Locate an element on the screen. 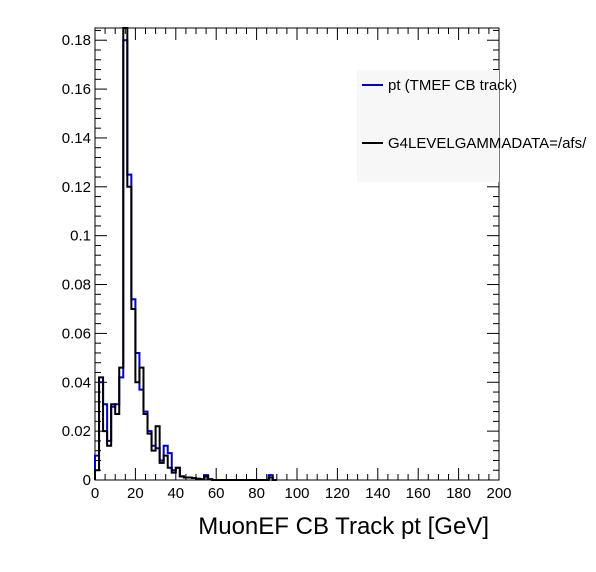 This screenshot has height=572, width=596. y-tick-label: 0.12 is located at coordinates (76, 187).